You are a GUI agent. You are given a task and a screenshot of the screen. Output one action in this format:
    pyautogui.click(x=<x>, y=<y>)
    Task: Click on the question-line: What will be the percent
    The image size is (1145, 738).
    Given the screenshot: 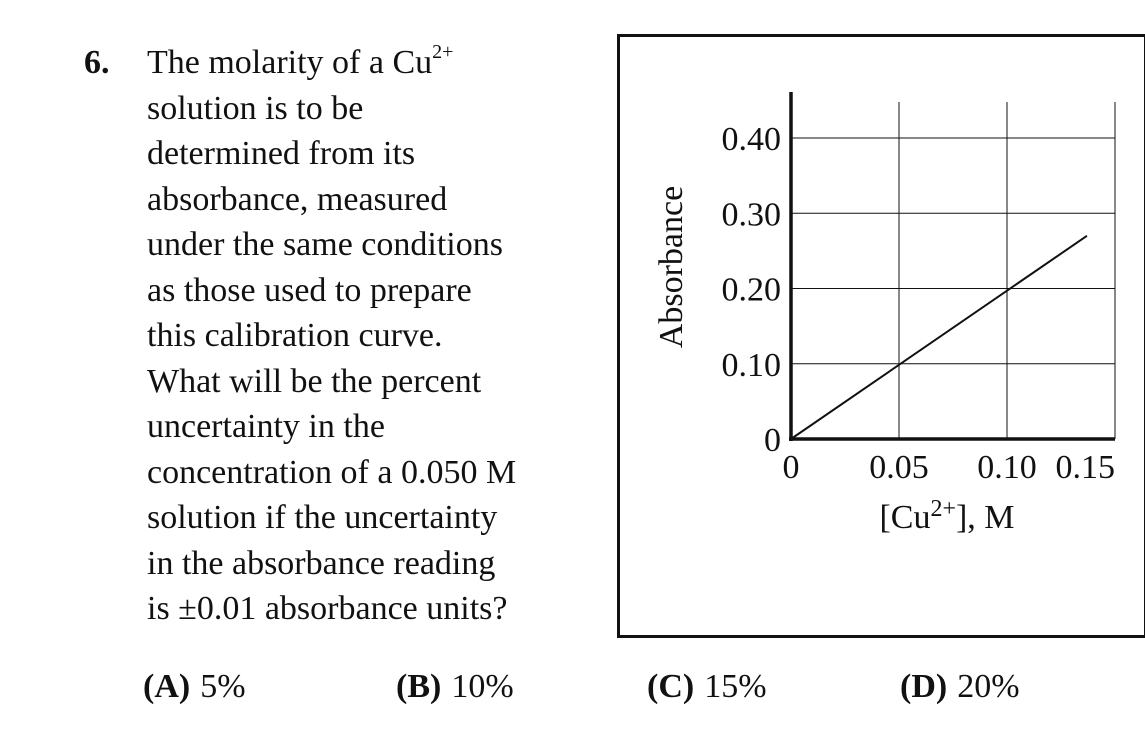 What is the action you would take?
    pyautogui.click(x=382, y=382)
    